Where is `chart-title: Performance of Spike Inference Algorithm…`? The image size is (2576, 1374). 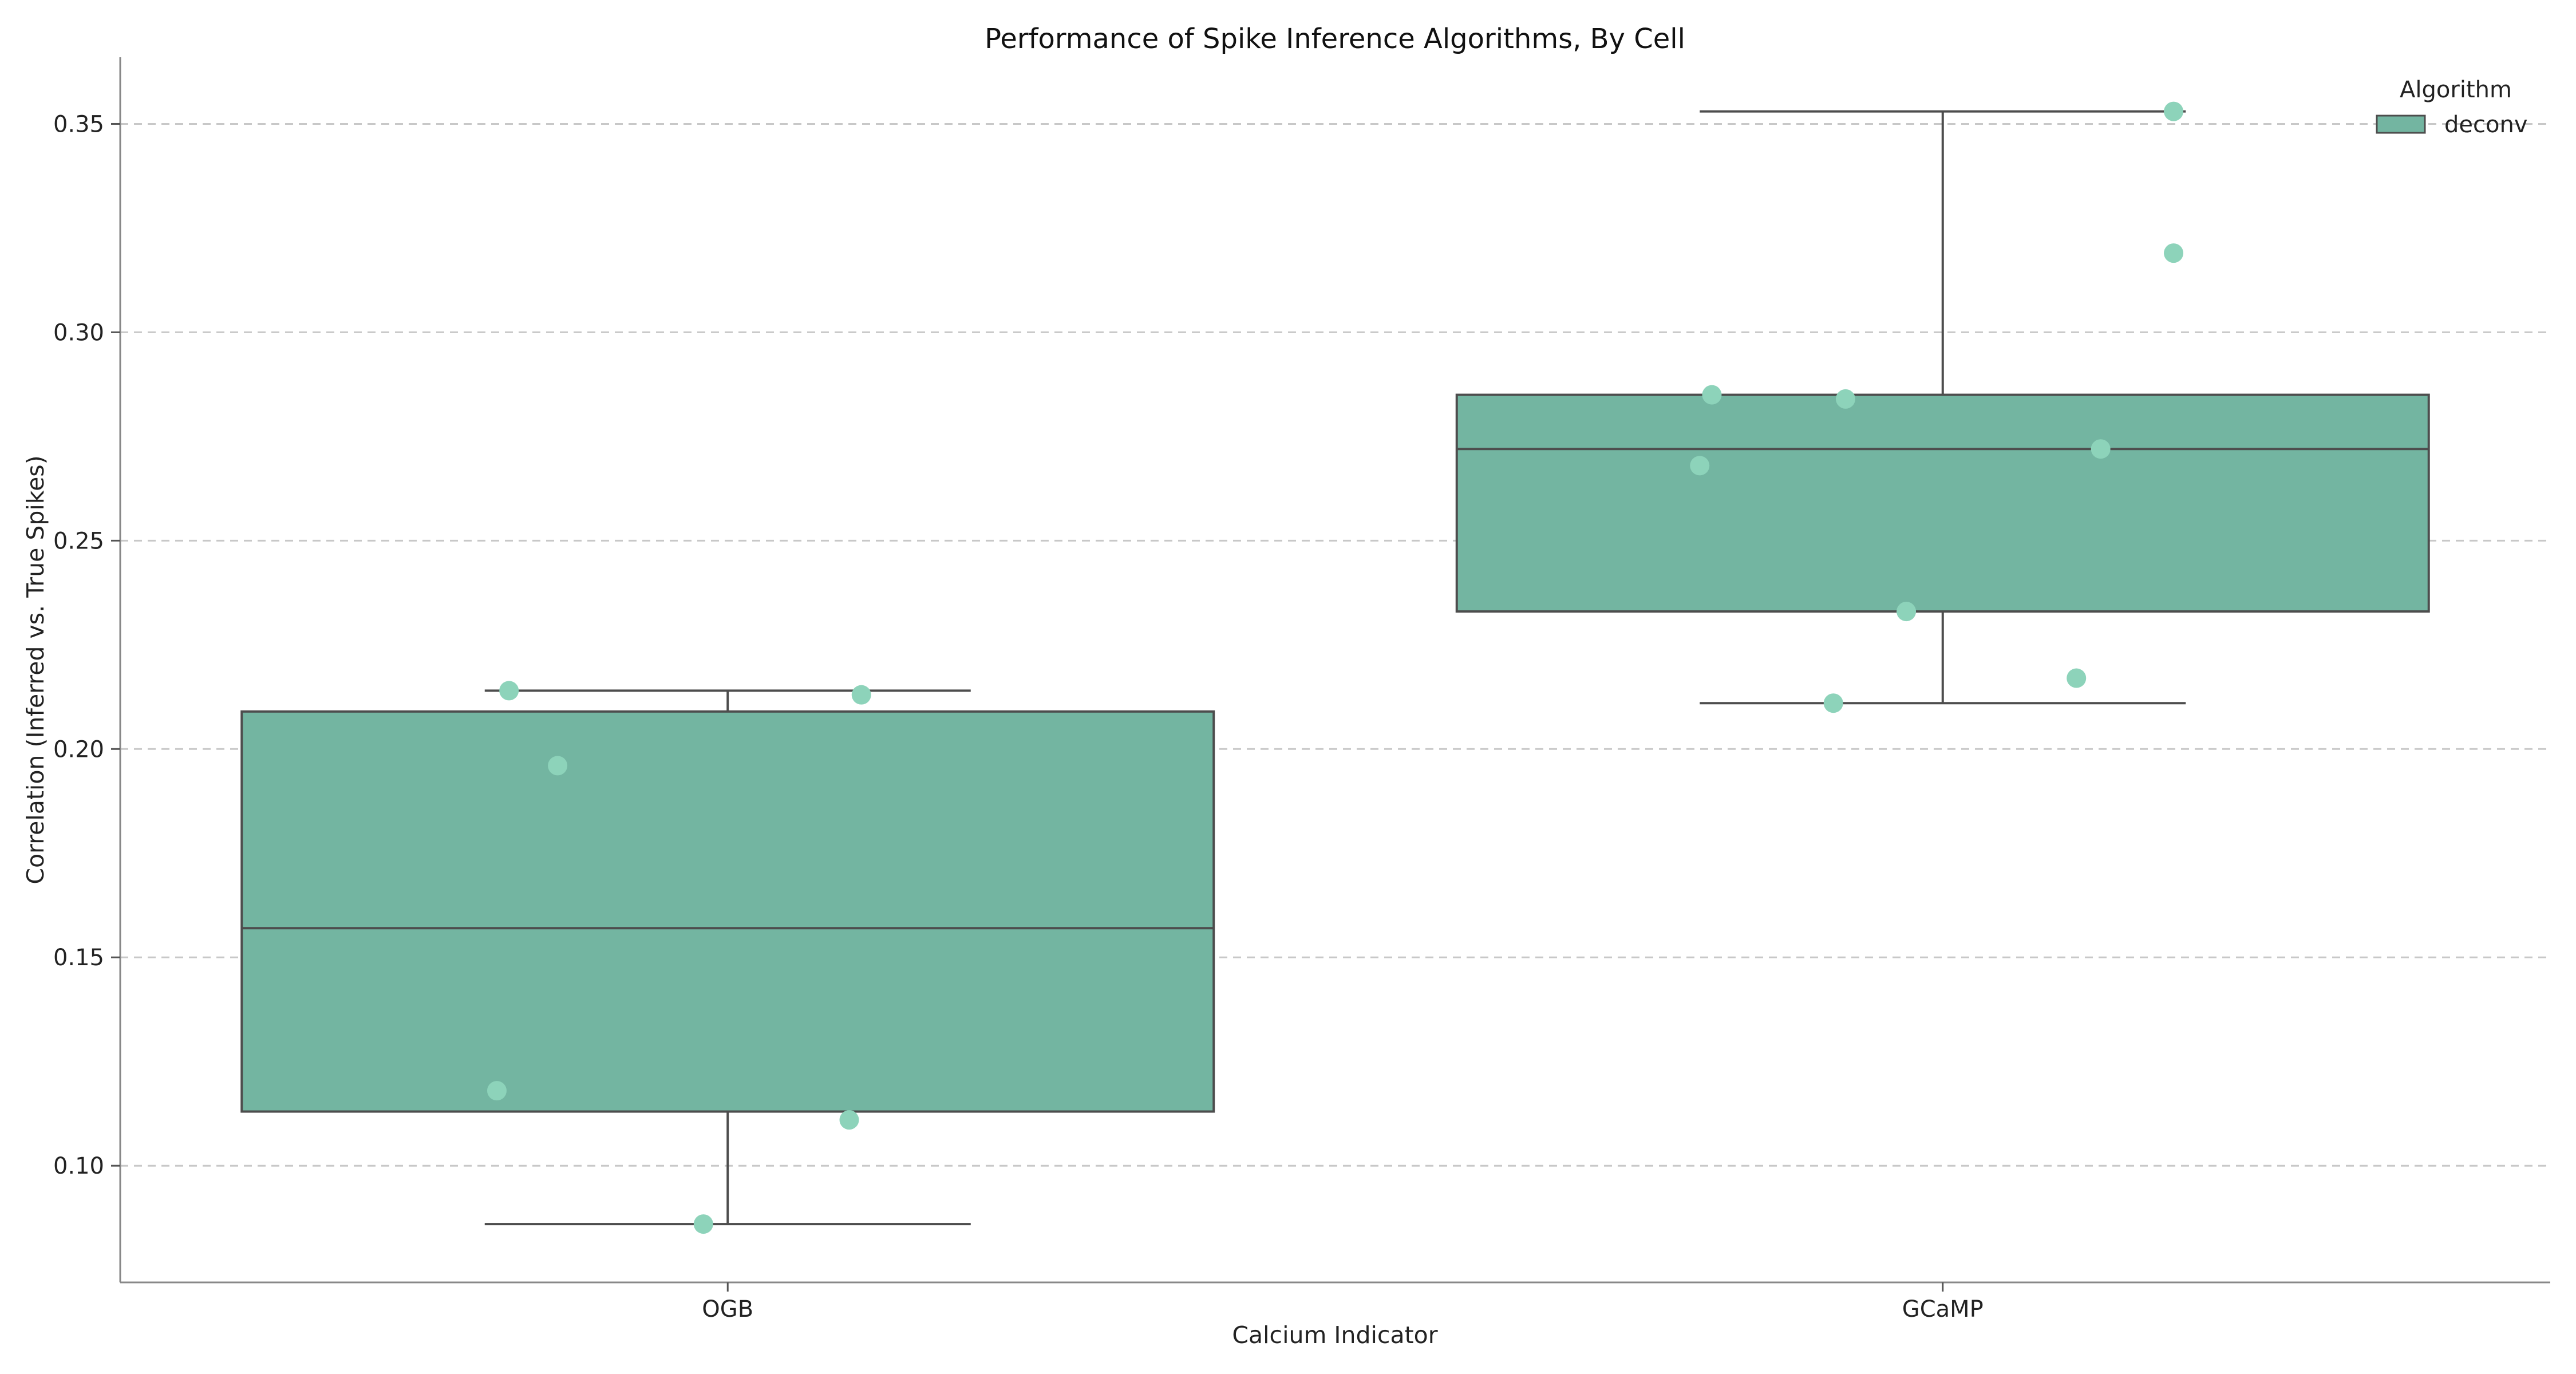 chart-title: Performance of Spike Inference Algorithm… is located at coordinates (1335, 39).